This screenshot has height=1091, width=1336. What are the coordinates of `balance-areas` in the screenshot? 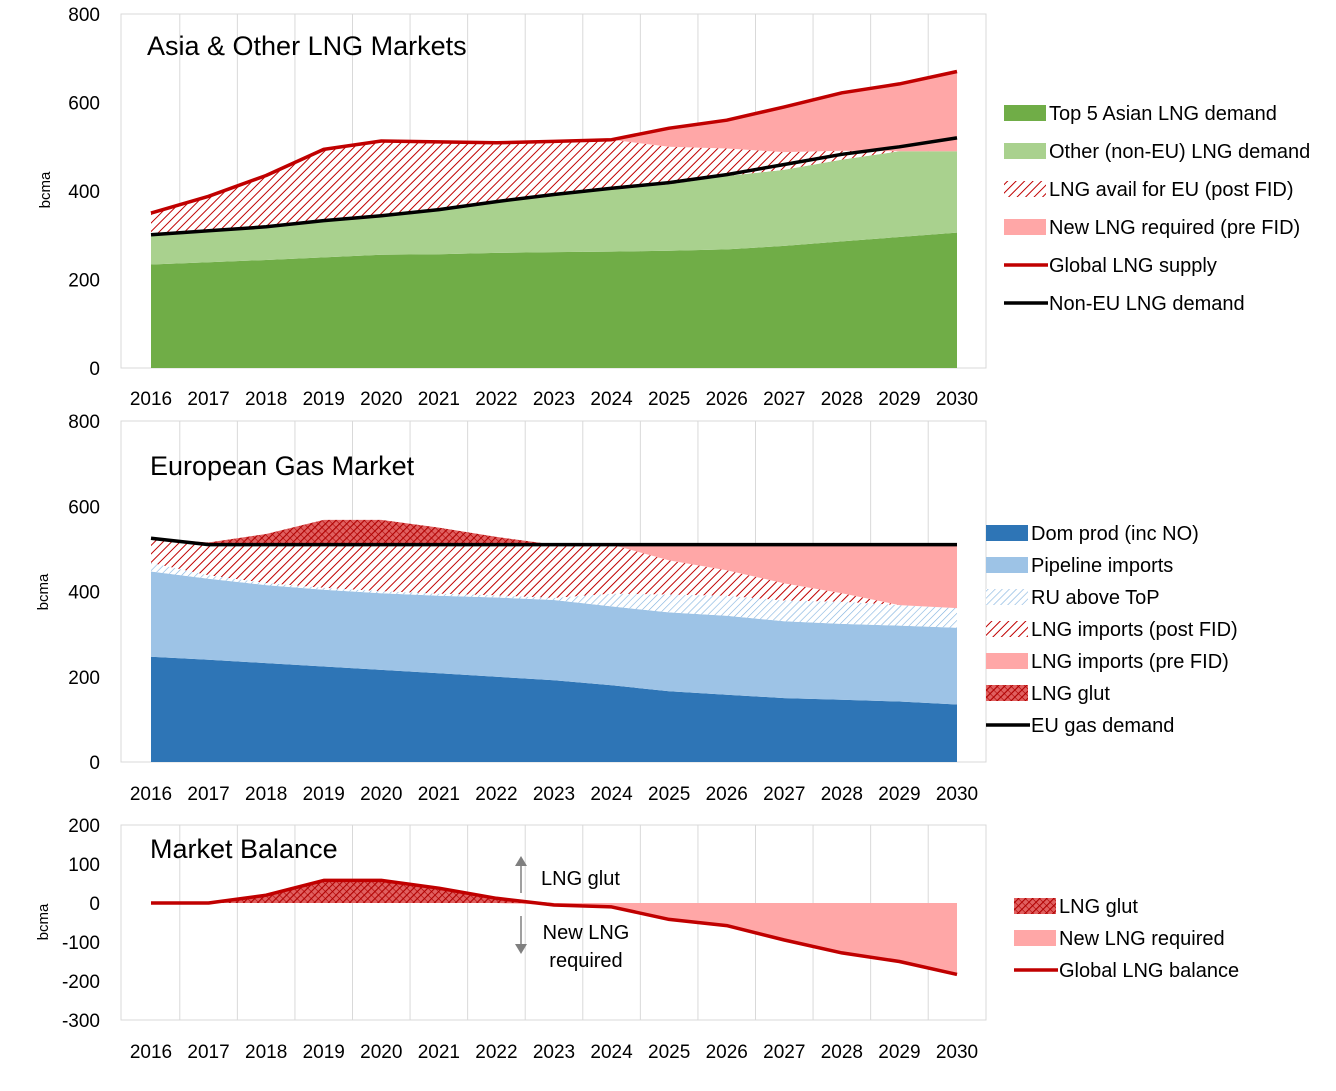 It's located at (554, 927).